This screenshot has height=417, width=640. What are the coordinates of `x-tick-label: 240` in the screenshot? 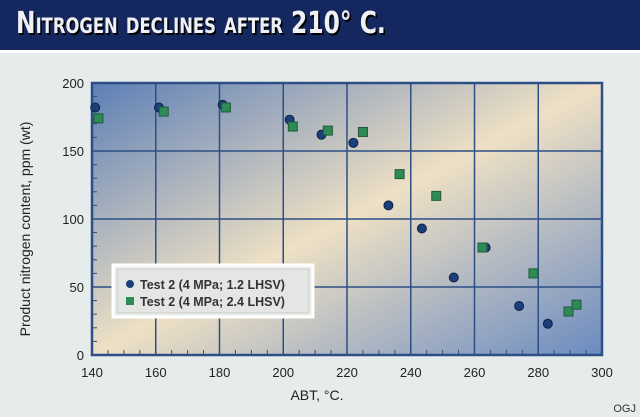 It's located at (411, 372).